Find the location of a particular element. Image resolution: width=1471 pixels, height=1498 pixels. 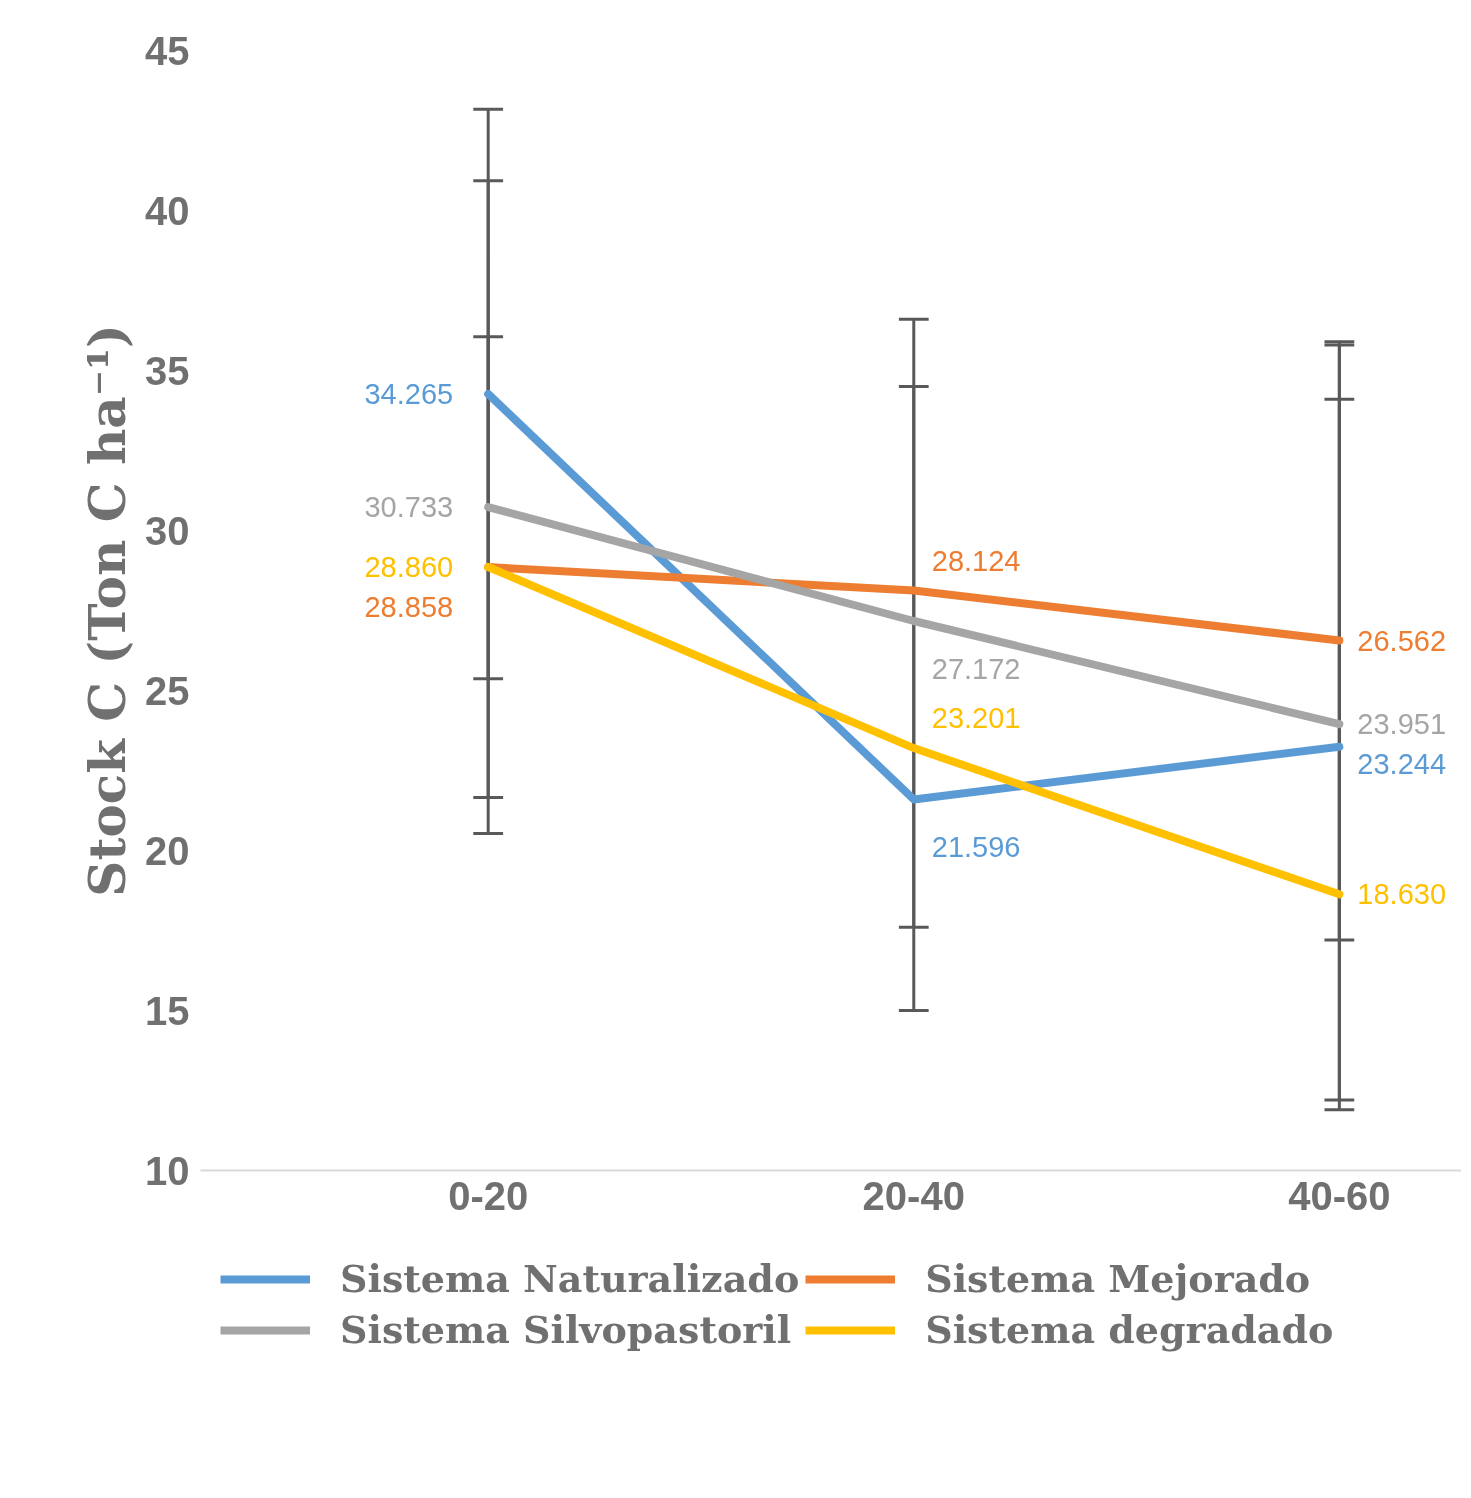

data-label: 23.201 is located at coordinates (976, 718).